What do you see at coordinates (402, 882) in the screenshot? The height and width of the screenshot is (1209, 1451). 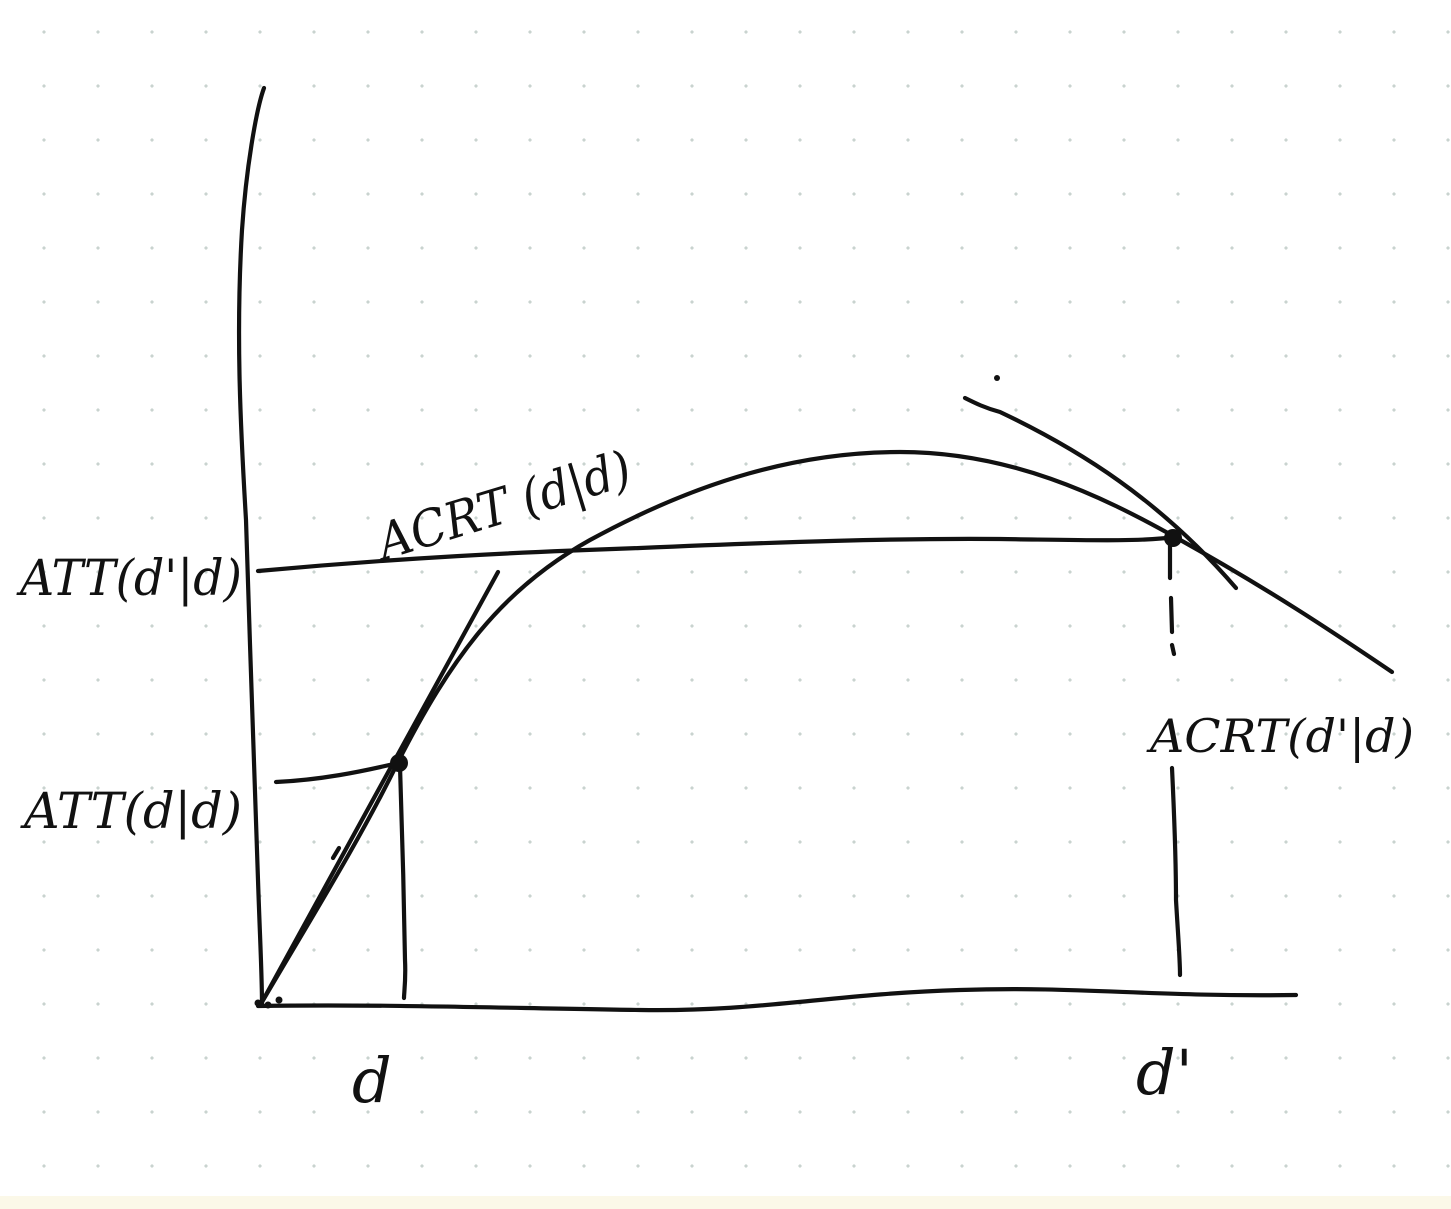 I see `d-vertical-line` at bounding box center [402, 882].